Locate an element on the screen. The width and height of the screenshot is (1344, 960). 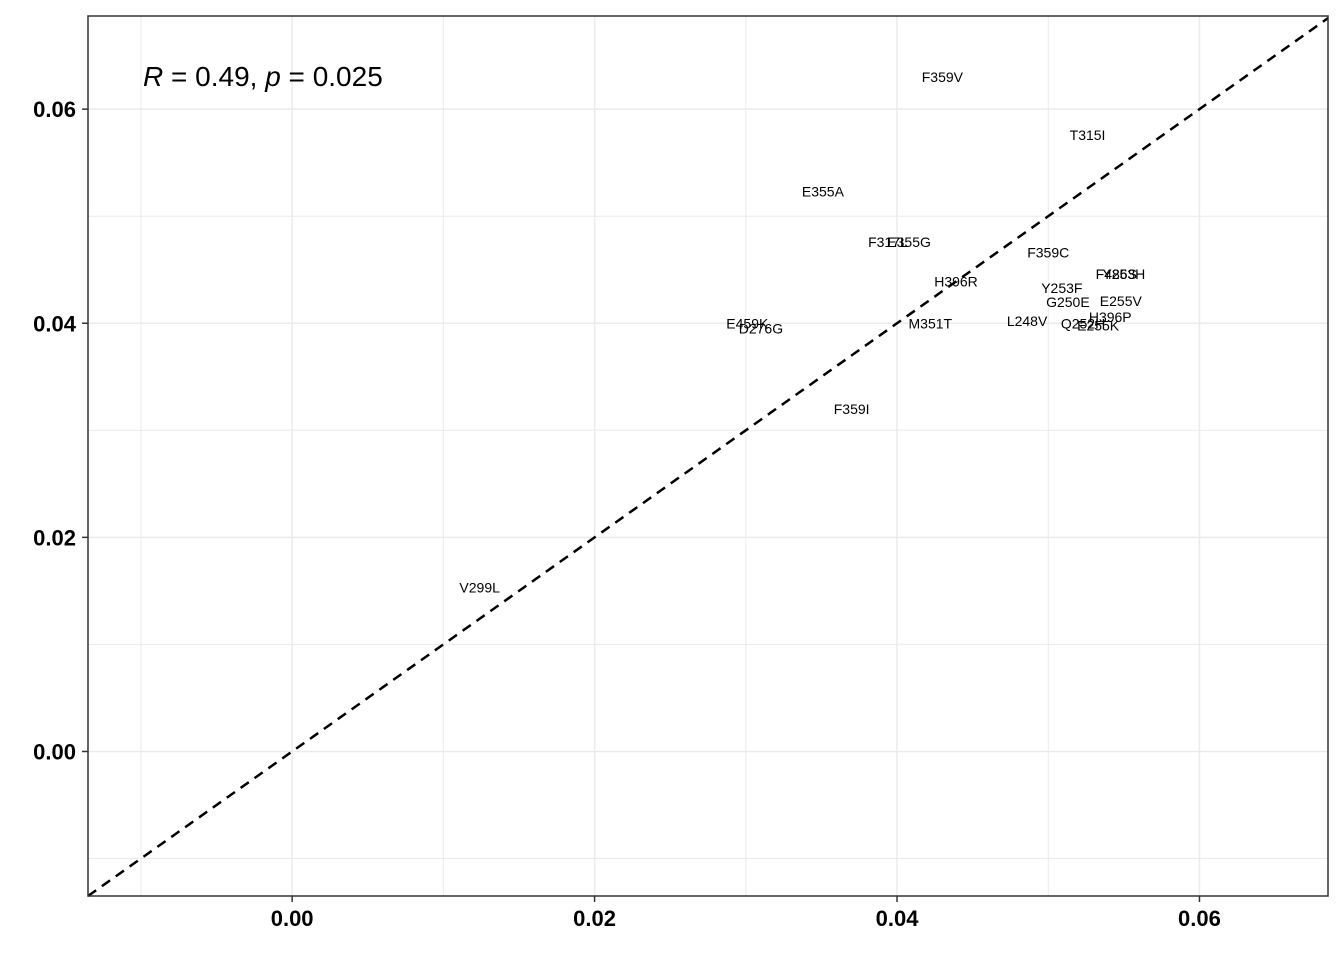
point-label: V299L is located at coordinates (479, 588).